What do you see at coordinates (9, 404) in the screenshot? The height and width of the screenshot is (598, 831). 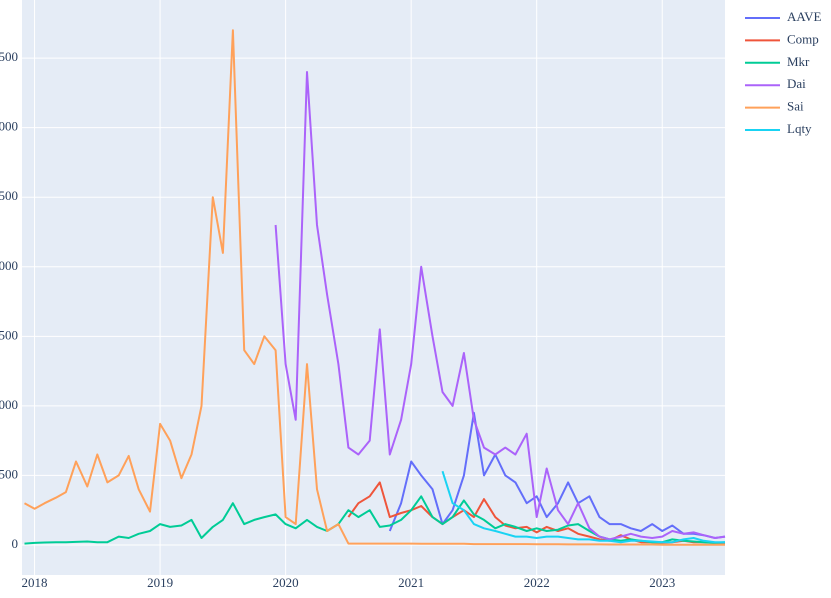 I see `y-tick-label: 1000` at bounding box center [9, 404].